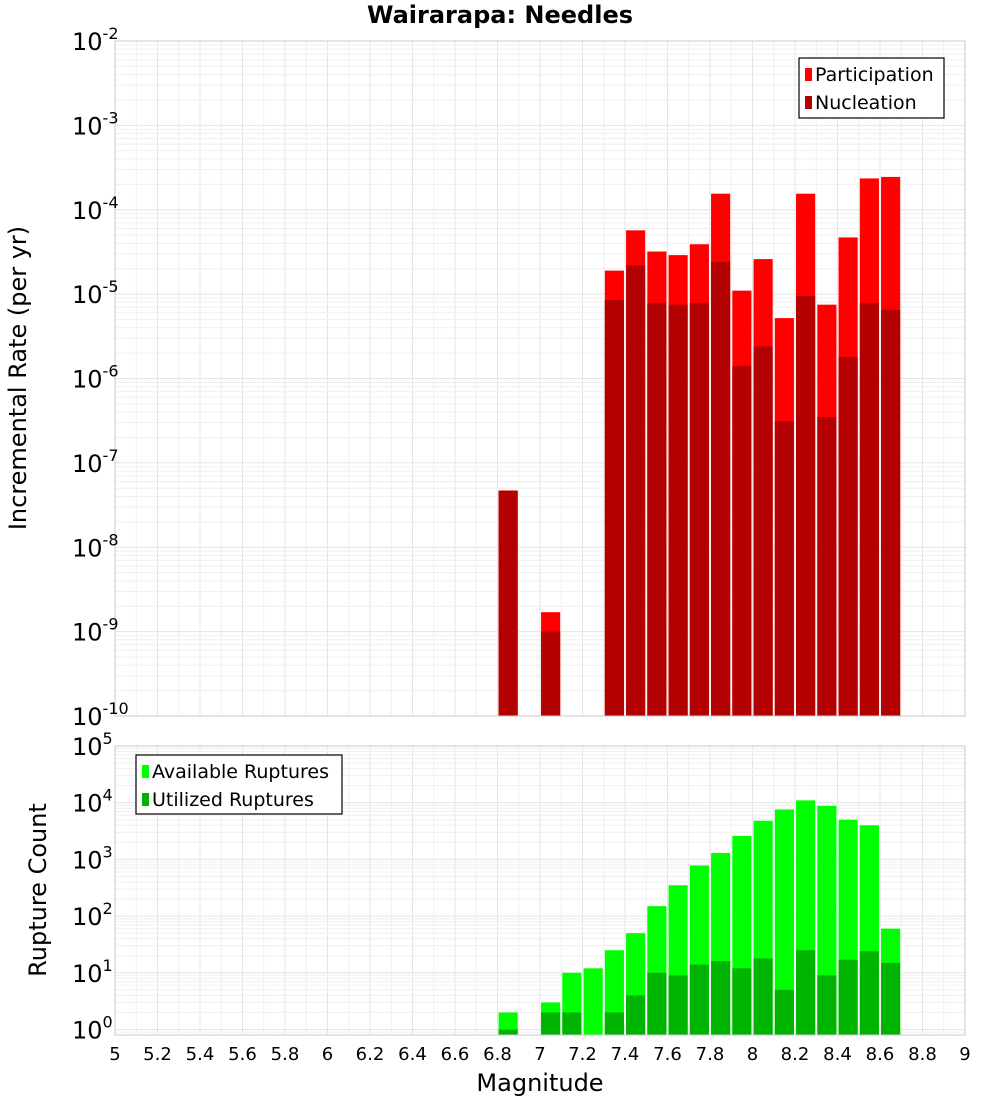 The width and height of the screenshot is (1000, 1100). I want to click on bottom-legend: Available Ruptures Utilized Ruptures, so click(239, 784).